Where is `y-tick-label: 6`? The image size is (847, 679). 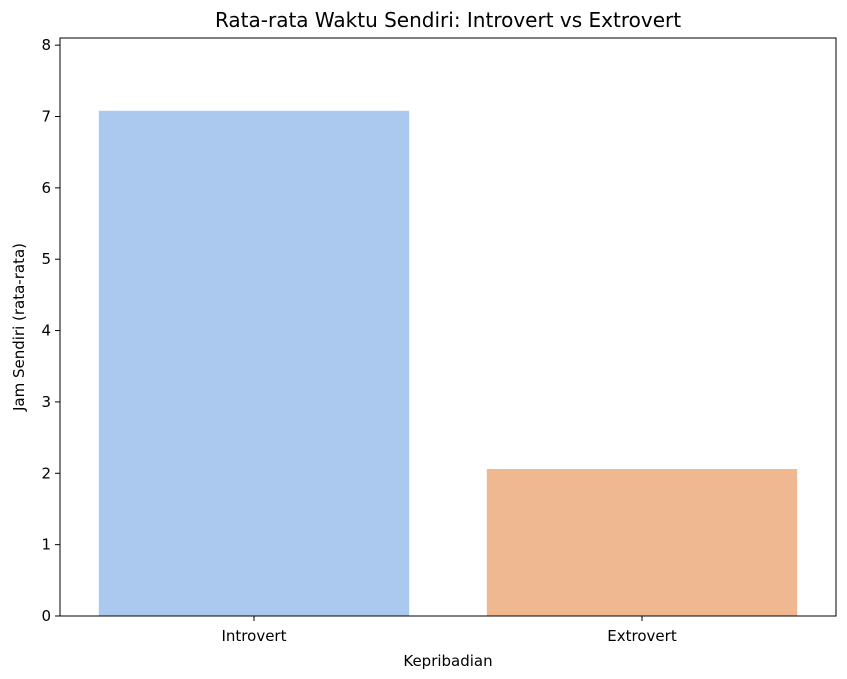 y-tick-label: 6 is located at coordinates (46, 188).